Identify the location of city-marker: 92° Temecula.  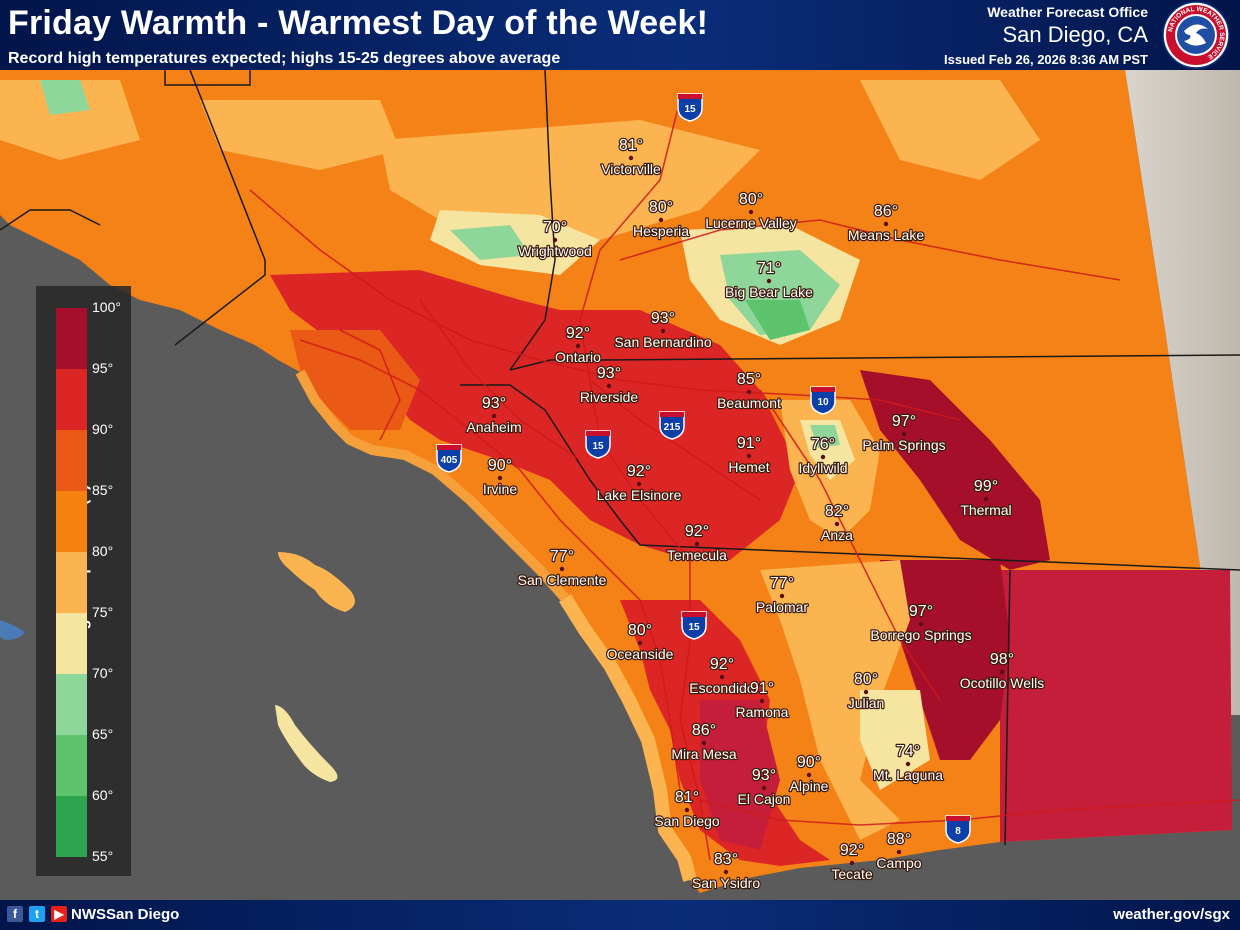
(697, 543).